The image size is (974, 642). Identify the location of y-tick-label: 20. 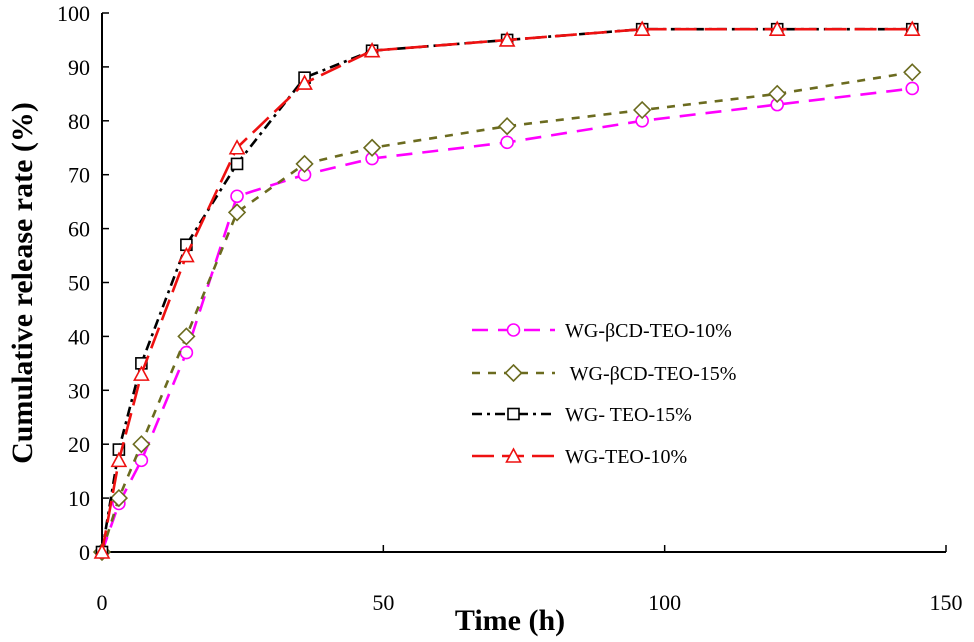
(79, 444).